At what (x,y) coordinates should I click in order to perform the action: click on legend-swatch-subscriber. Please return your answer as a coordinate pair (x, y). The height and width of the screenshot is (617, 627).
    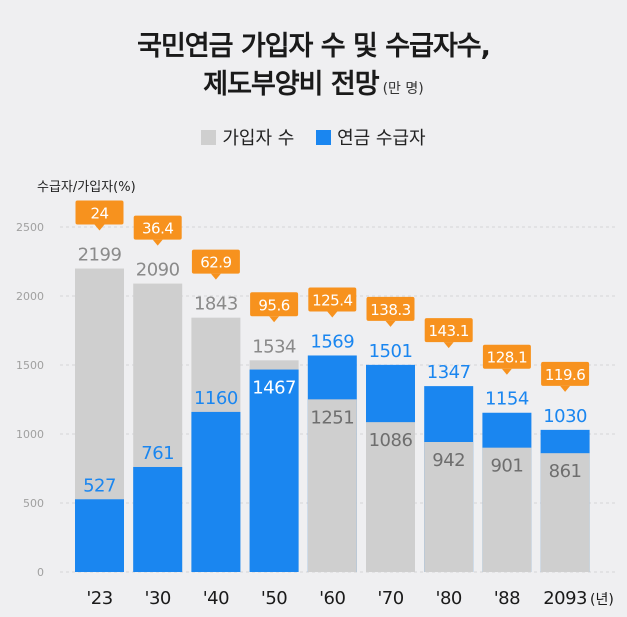
    Looking at the image, I should click on (209, 137).